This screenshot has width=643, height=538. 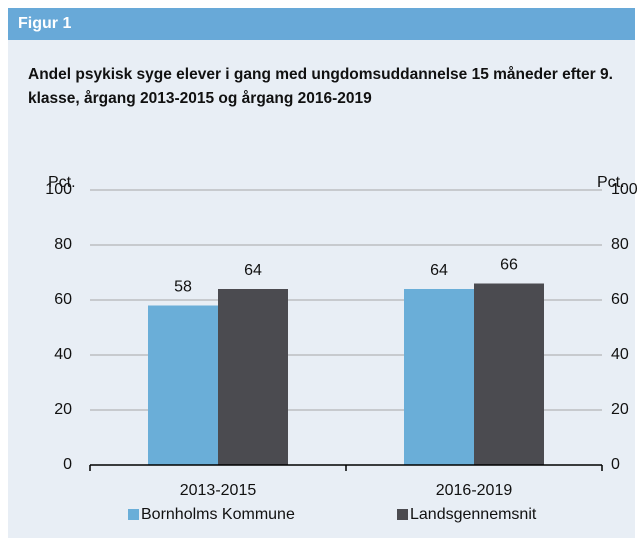 I want to click on y2-tick-label: 0, so click(x=615, y=464).